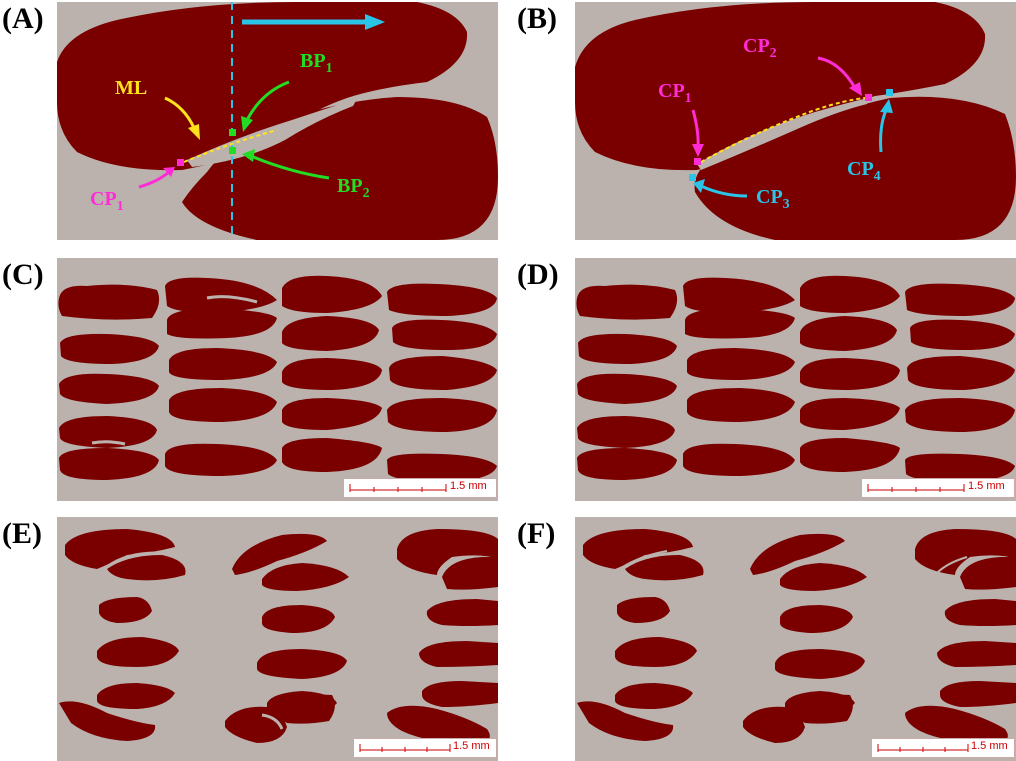  Describe the element at coordinates (375, 22) in the screenshot. I see `direction-arrowhead` at that location.